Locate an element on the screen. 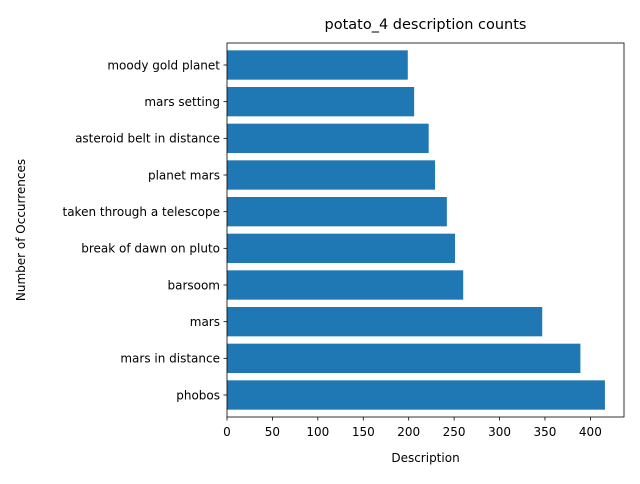 Image resolution: width=640 pixels, height=484 pixels. y-tick-label: moody gold planet is located at coordinates (163, 65).